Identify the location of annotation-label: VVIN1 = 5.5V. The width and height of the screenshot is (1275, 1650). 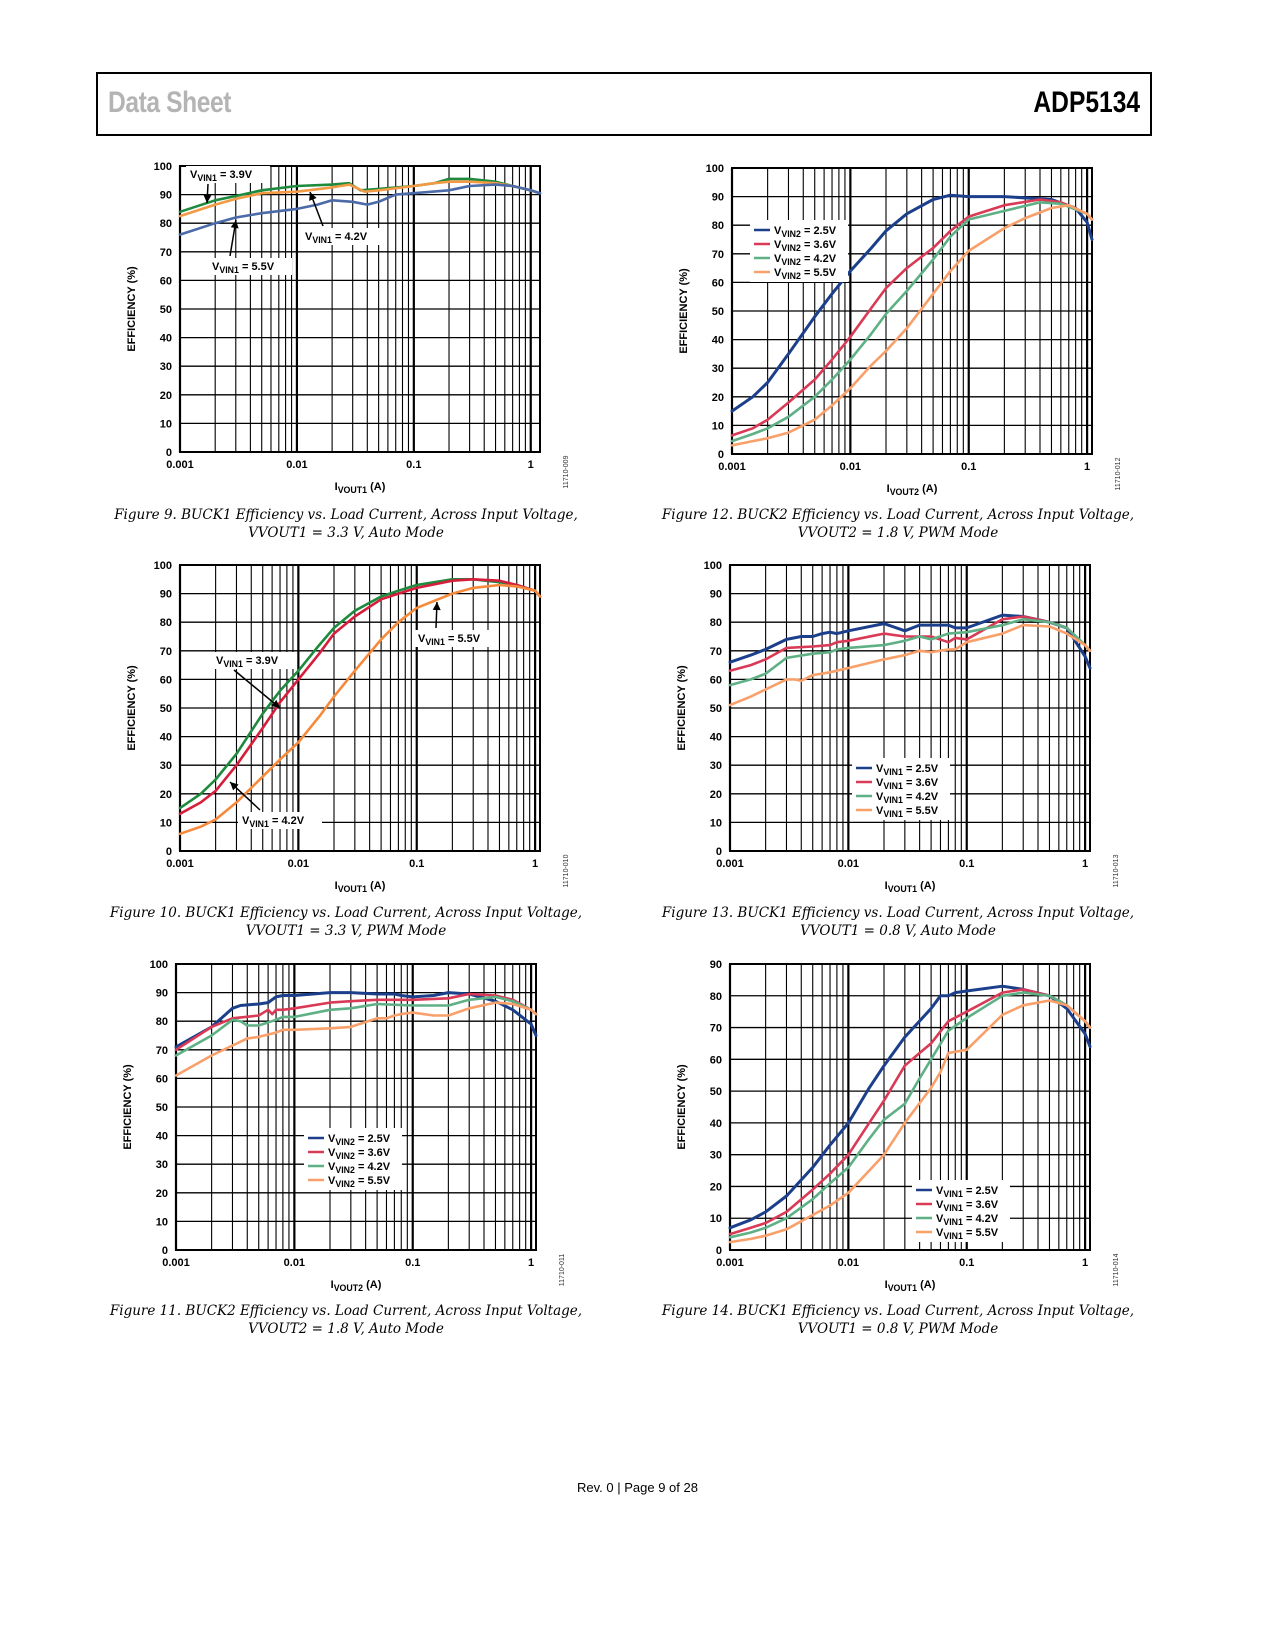
(449, 640).